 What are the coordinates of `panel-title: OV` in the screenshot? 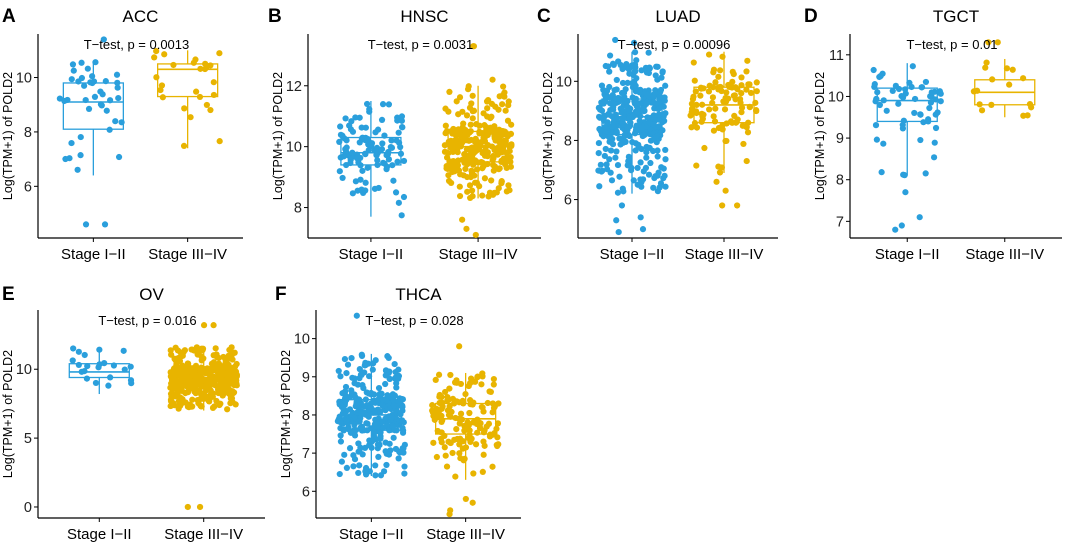 It's located at (151, 294).